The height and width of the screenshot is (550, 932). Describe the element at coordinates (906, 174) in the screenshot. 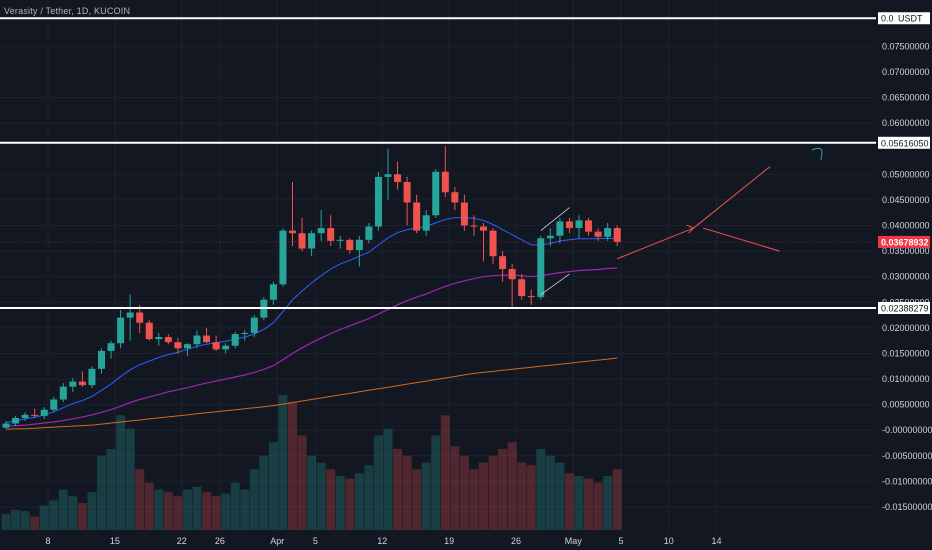

I see `price-tick-label: 0.05000000` at that location.